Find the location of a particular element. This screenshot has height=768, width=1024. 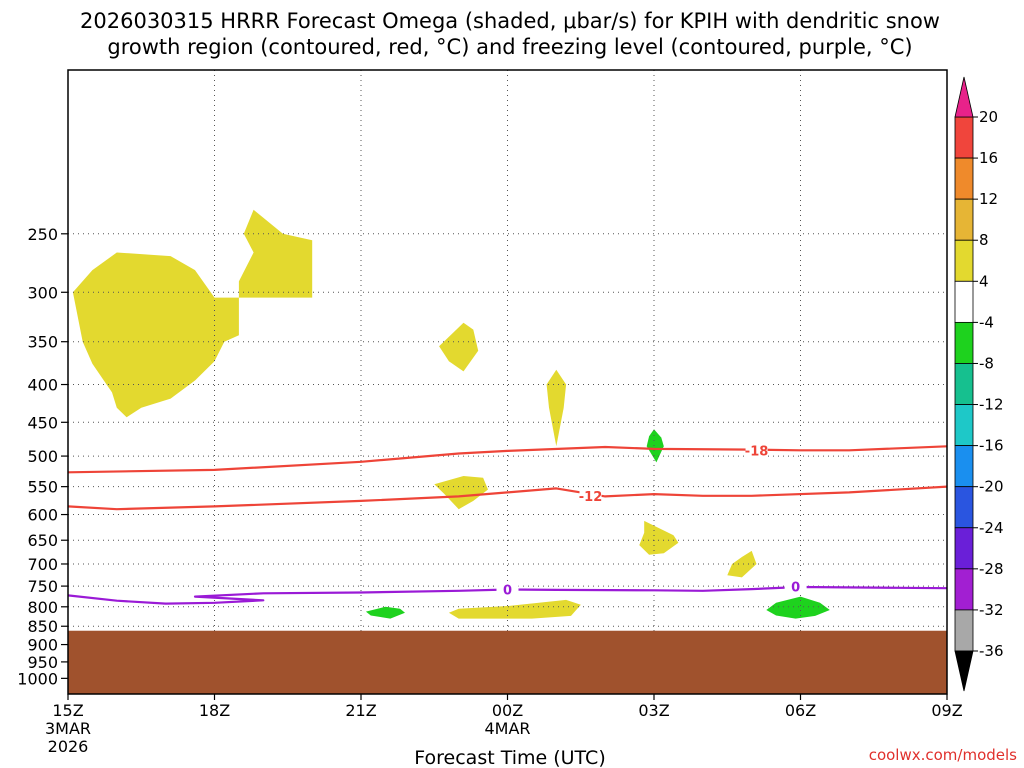

y-tick-label-700: 700 is located at coordinates (42, 564).